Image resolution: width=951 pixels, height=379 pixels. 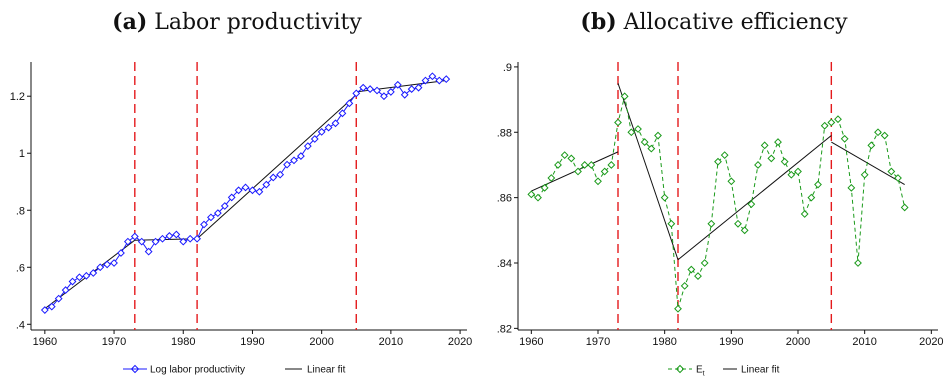 What do you see at coordinates (20, 268) in the screenshot?
I see `panel-a-y-tick-label: .6` at bounding box center [20, 268].